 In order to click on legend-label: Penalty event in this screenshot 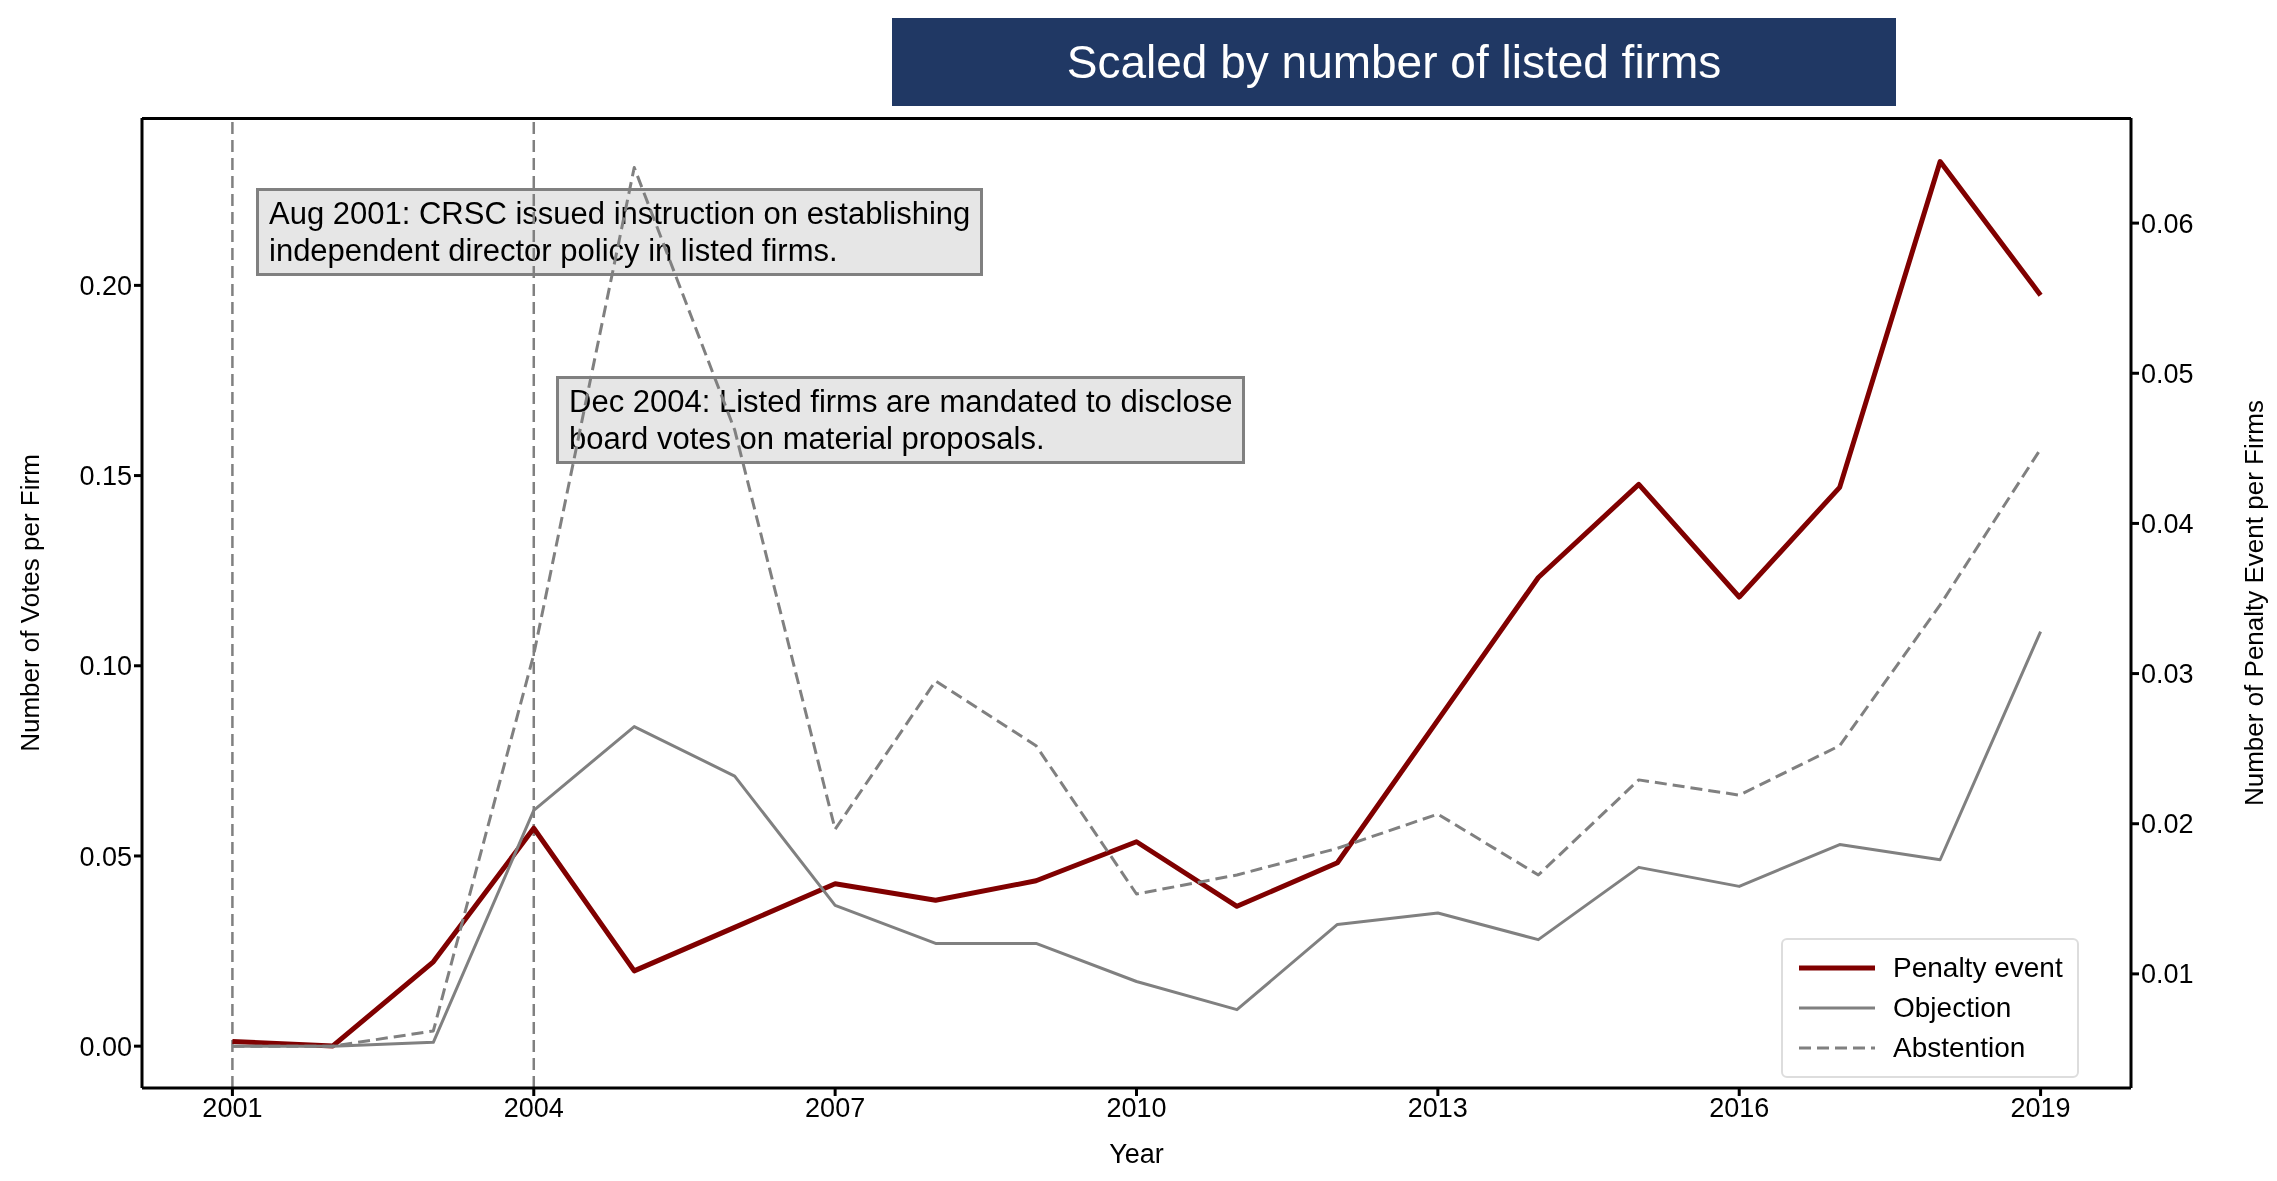, I will do `click(1978, 968)`.